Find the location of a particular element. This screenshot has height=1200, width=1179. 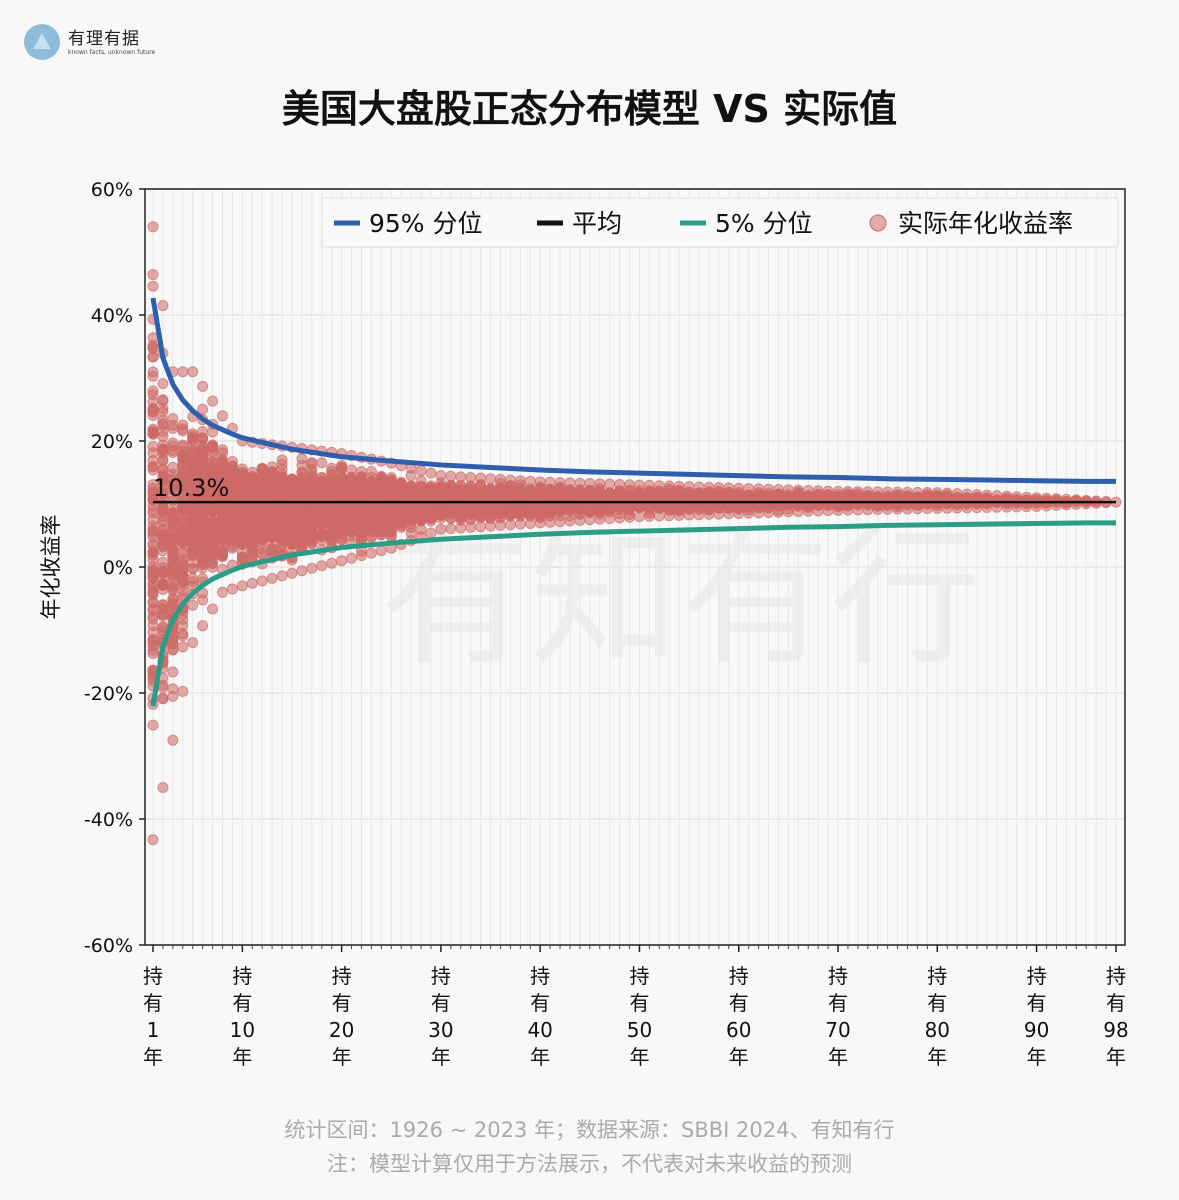

logo: 有理有据 known facts, unknown future is located at coordinates (89, 42).